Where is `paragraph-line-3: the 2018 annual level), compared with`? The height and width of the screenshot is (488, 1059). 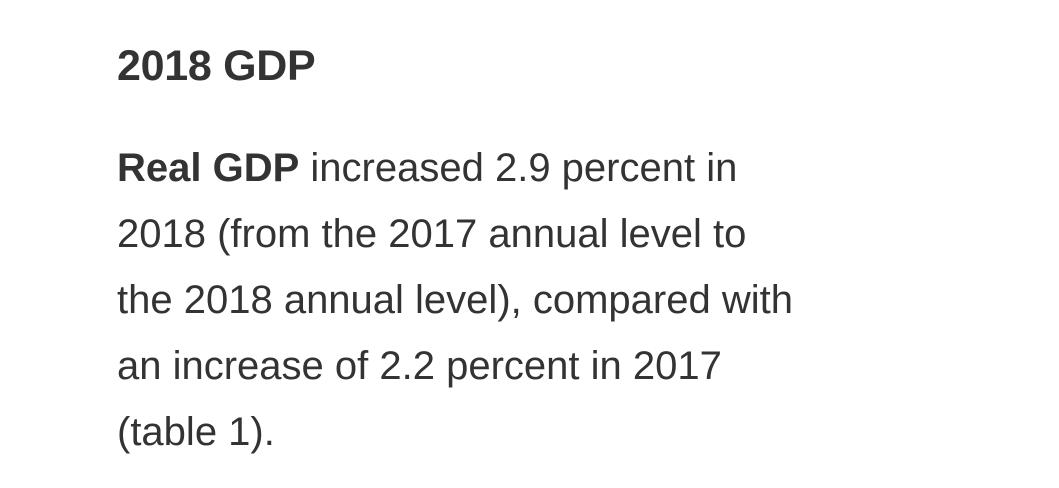 paragraph-line-3: the 2018 annual level), compared with is located at coordinates (455, 300).